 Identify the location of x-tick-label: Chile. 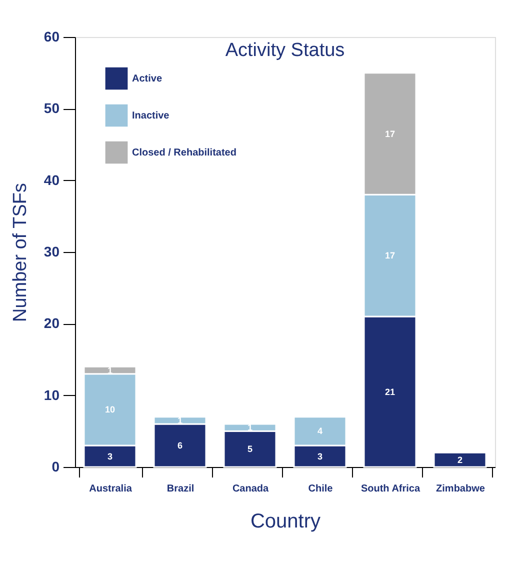
(321, 489).